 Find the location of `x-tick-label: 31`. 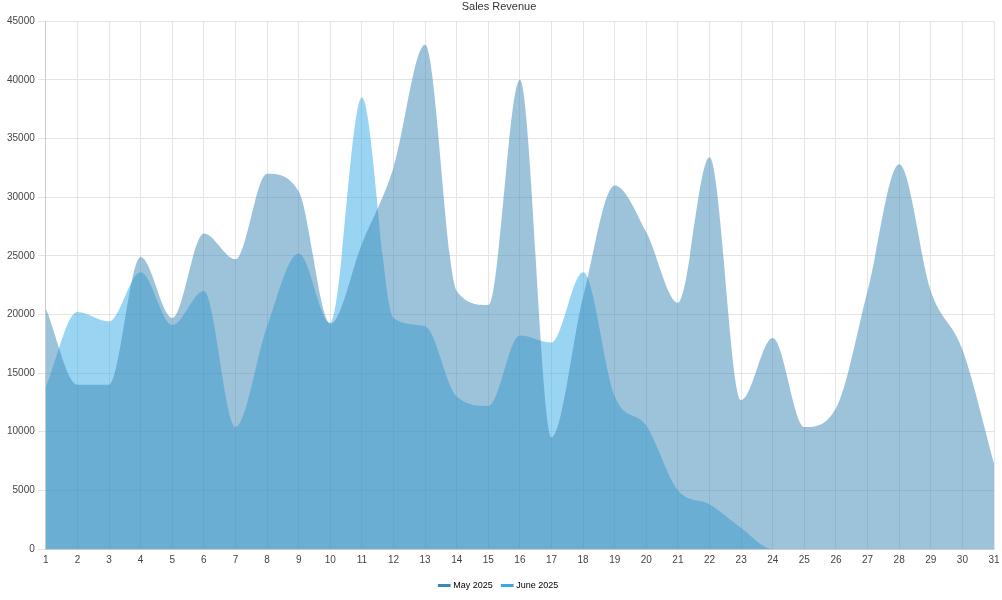

x-tick-label: 31 is located at coordinates (994, 559).